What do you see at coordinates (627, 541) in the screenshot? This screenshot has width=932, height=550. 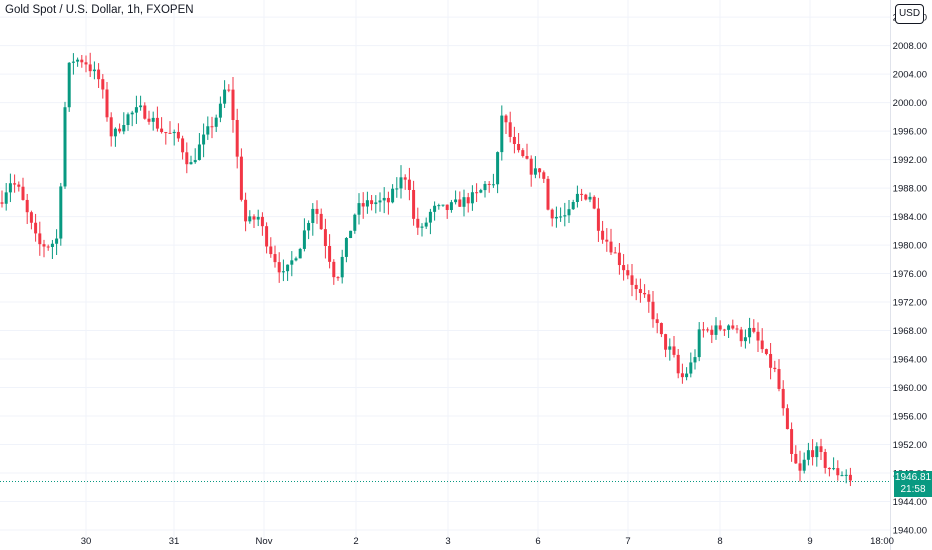 I see `time-tick-label: 7` at bounding box center [627, 541].